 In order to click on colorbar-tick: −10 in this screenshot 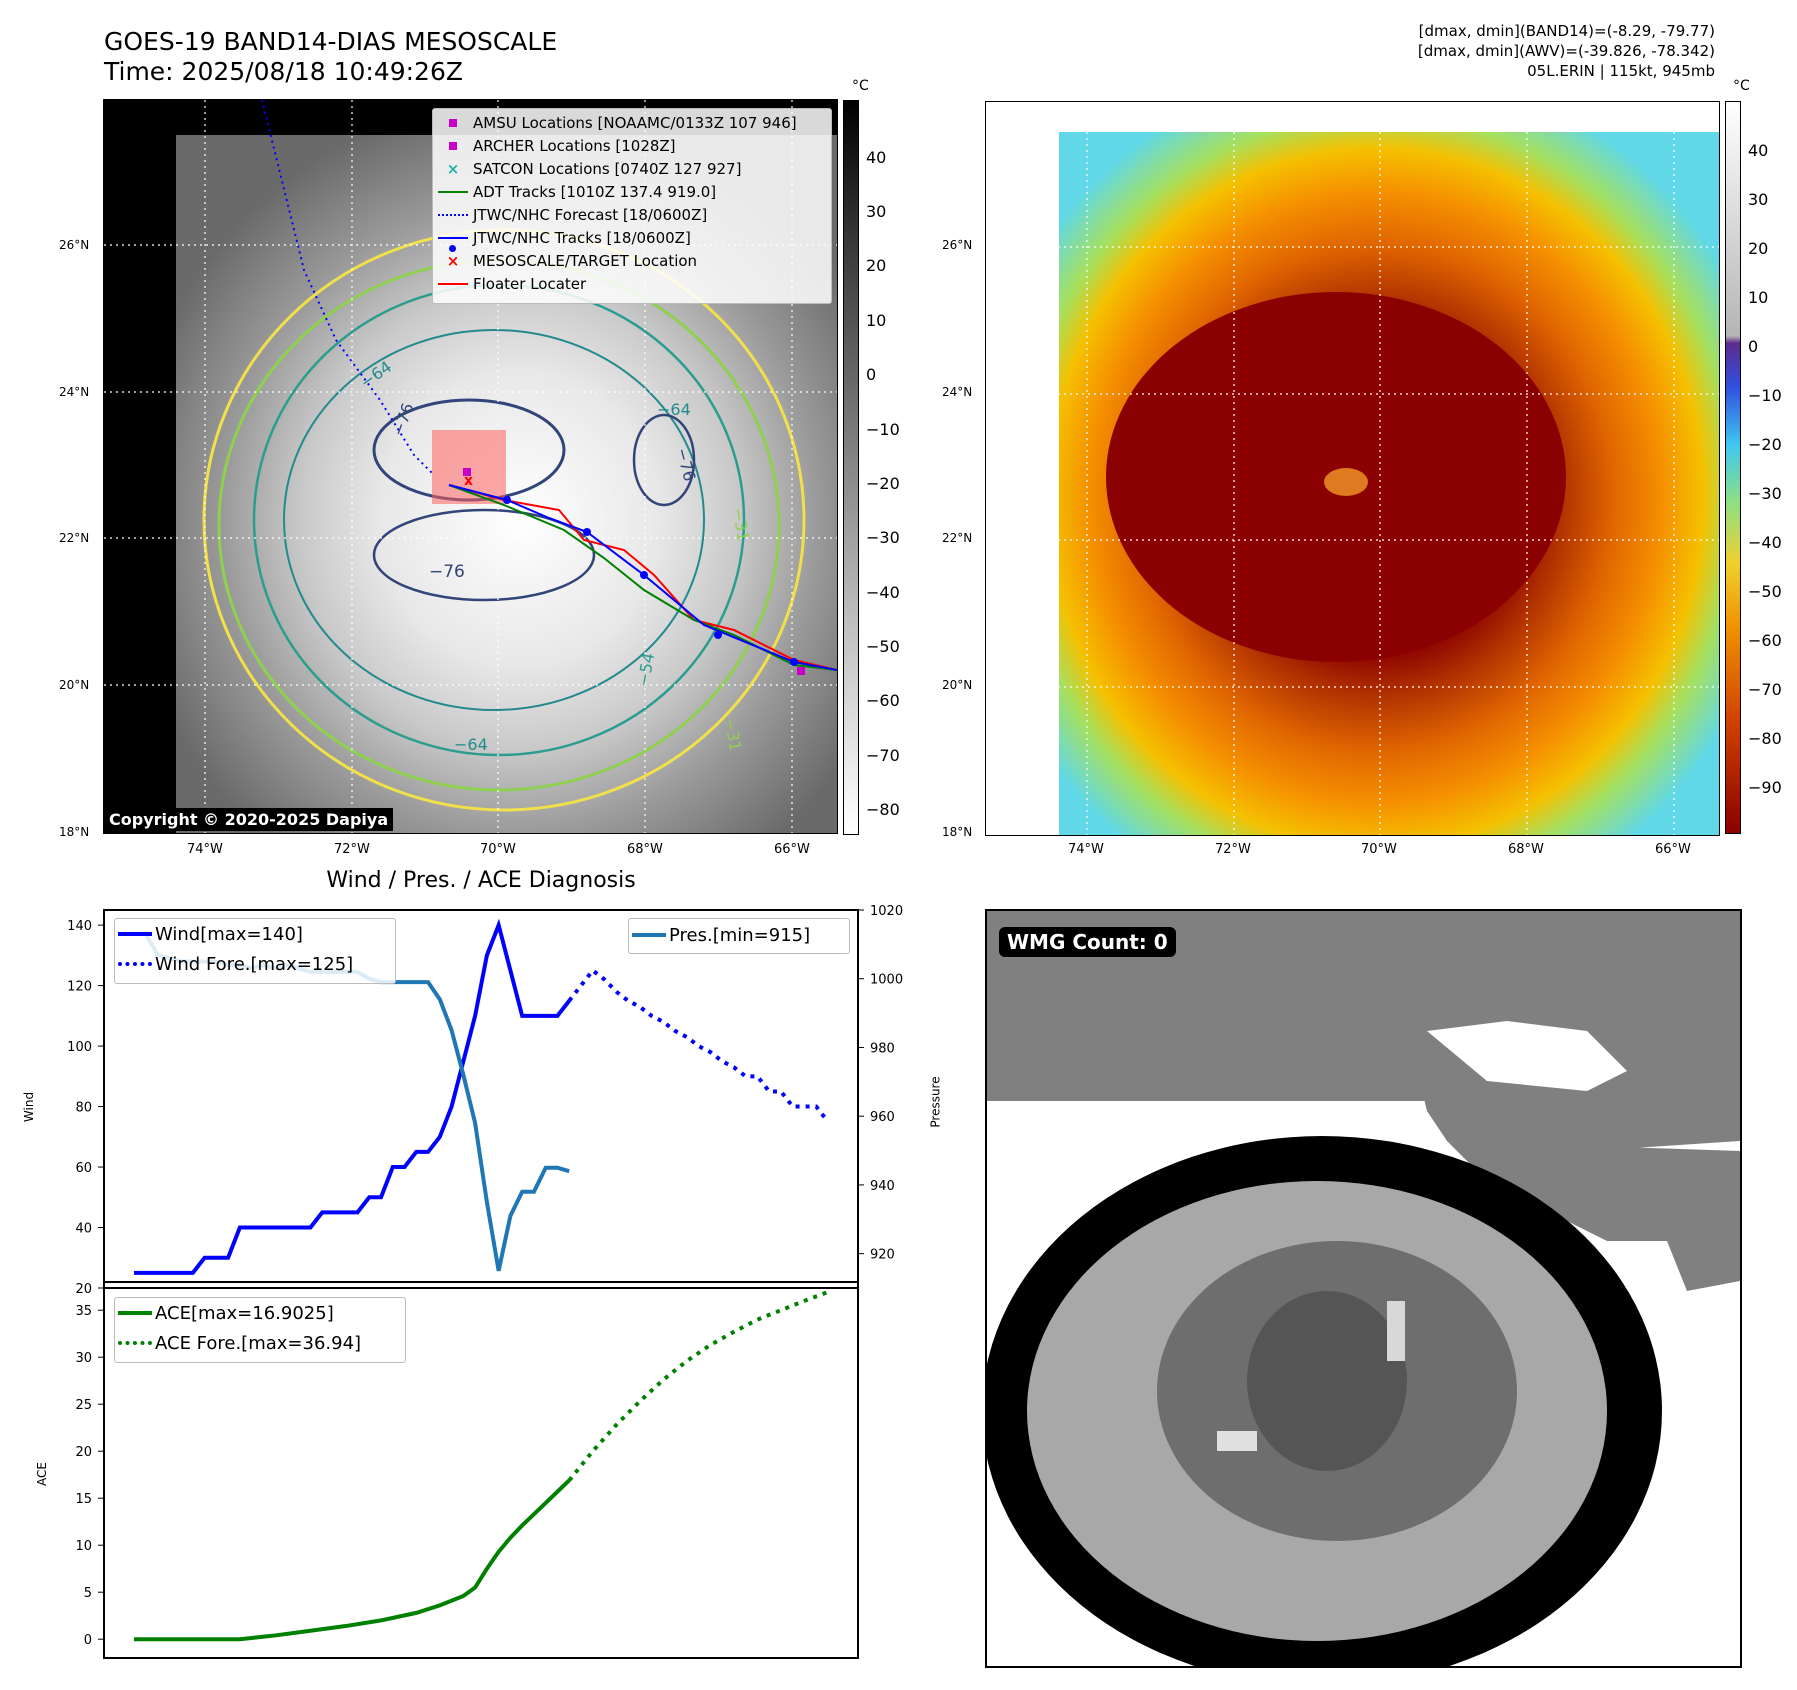, I will do `click(883, 429)`.